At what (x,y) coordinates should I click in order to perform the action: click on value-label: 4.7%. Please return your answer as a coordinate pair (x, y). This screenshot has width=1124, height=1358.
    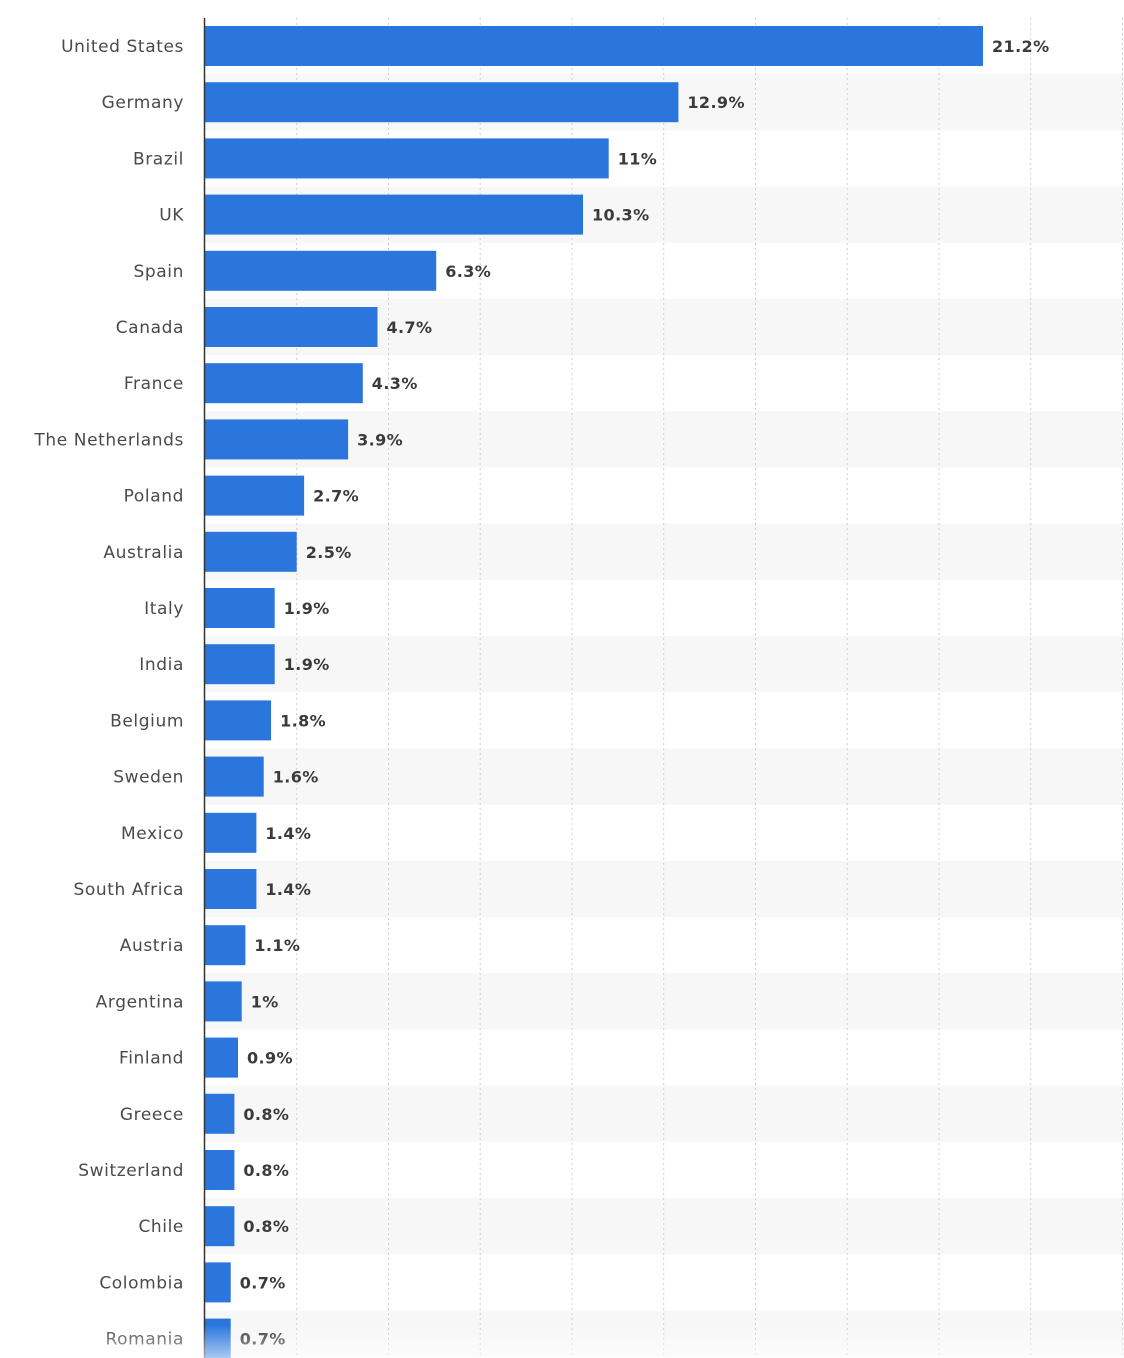
    Looking at the image, I should click on (410, 327).